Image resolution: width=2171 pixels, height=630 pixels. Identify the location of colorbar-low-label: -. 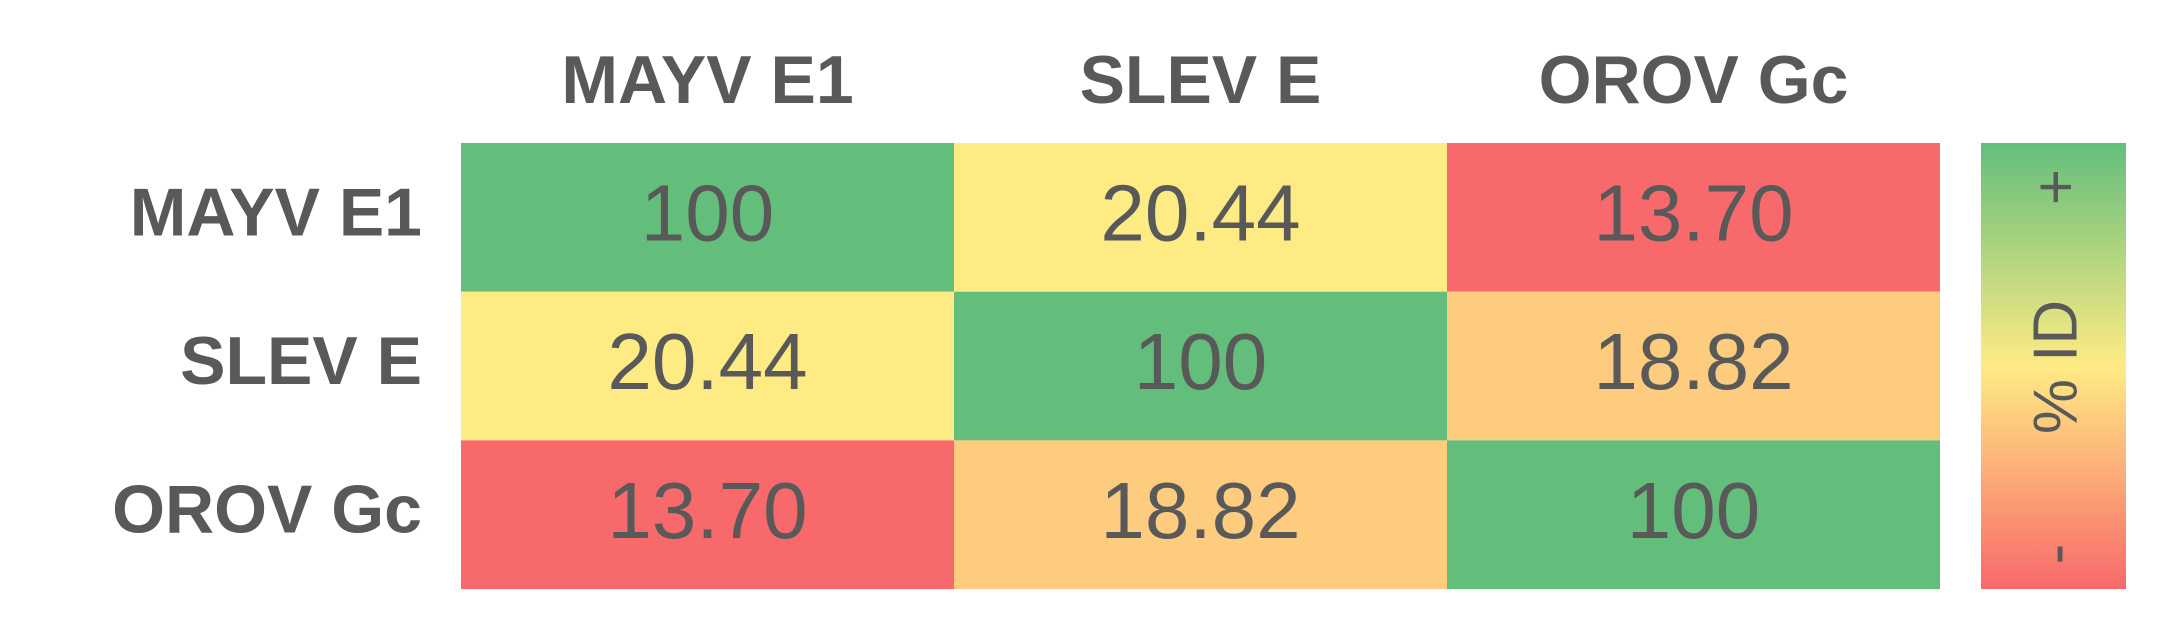
(2055, 554).